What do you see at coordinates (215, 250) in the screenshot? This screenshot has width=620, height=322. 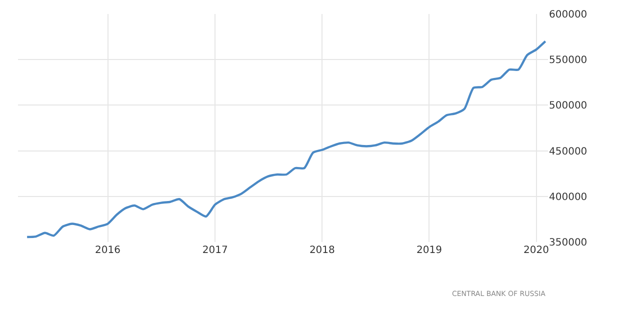 I see `x-tick-label: 2017` at bounding box center [215, 250].